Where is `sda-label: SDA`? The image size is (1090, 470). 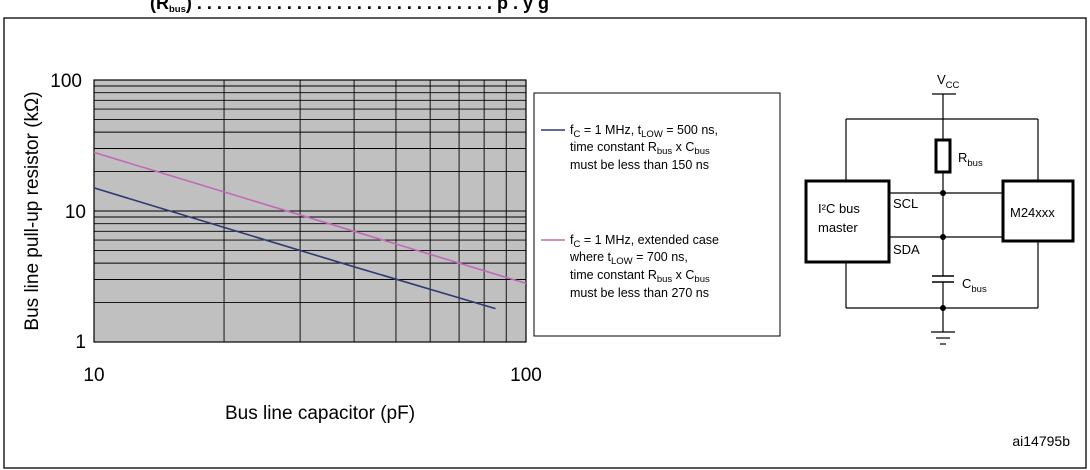
sda-label: SDA is located at coordinates (906, 249).